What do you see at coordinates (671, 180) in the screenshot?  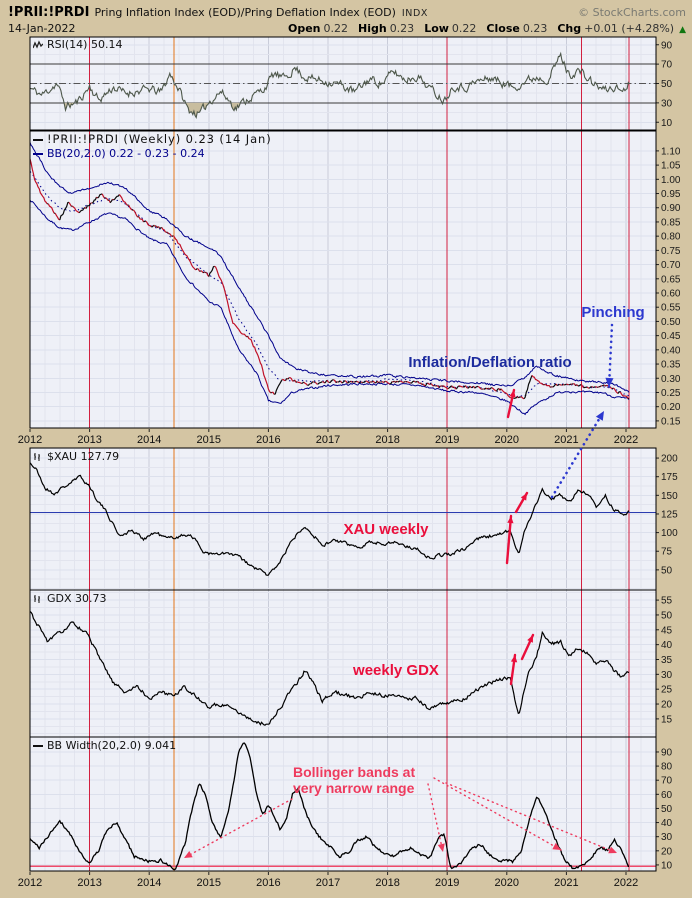 I see `svg-text: 1.00` at bounding box center [671, 180].